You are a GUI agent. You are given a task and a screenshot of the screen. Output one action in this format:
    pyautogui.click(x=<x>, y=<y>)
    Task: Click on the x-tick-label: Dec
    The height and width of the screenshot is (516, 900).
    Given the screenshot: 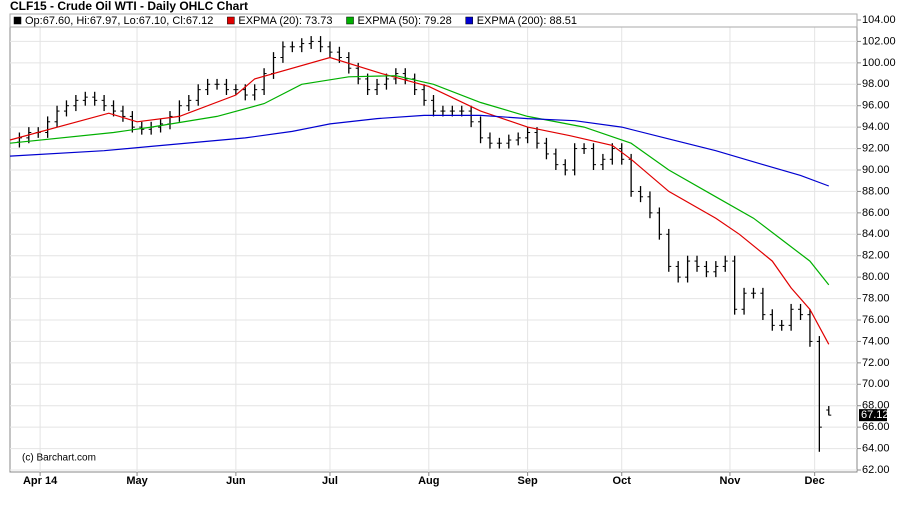 What is the action you would take?
    pyautogui.click(x=815, y=481)
    